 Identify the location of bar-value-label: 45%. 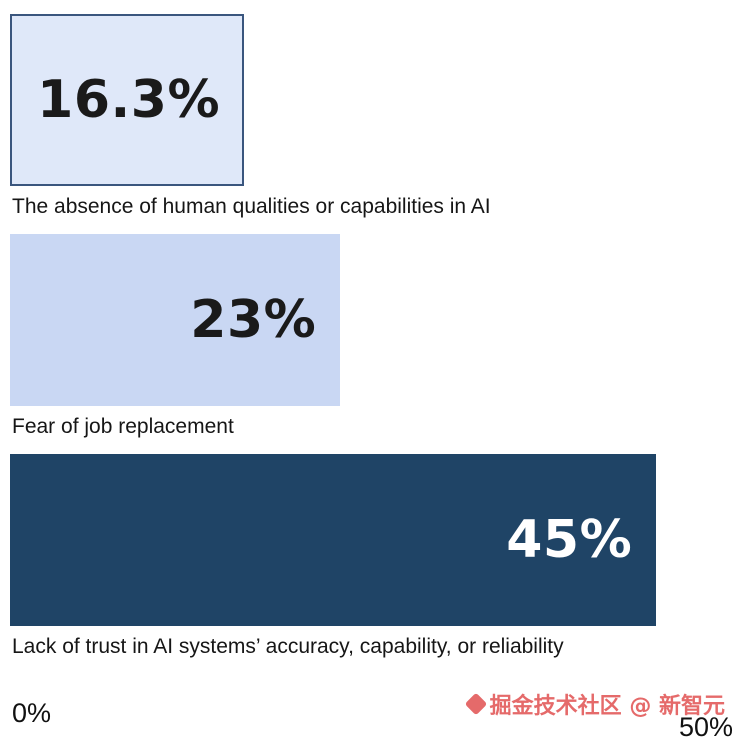
(569, 540).